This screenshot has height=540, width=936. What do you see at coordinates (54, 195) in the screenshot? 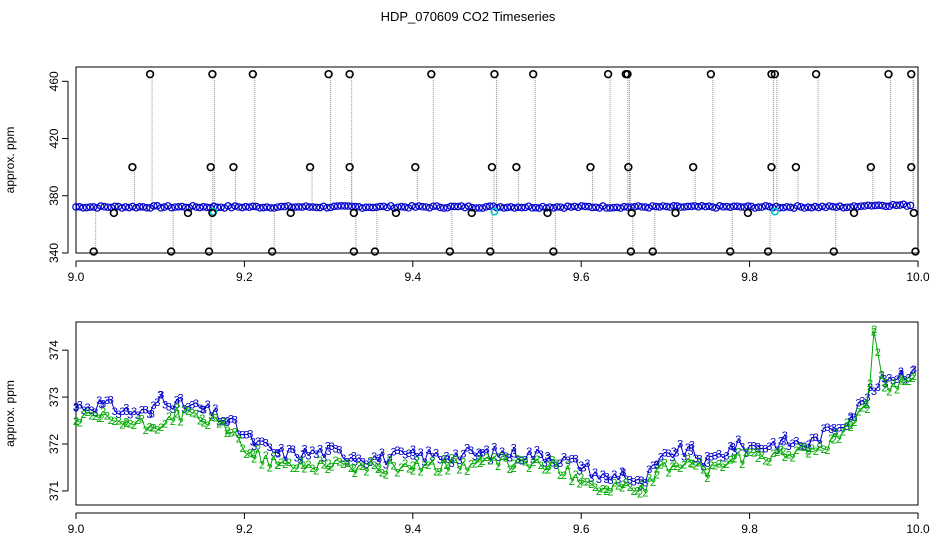
I see `y-tick-label: 380` at bounding box center [54, 195].